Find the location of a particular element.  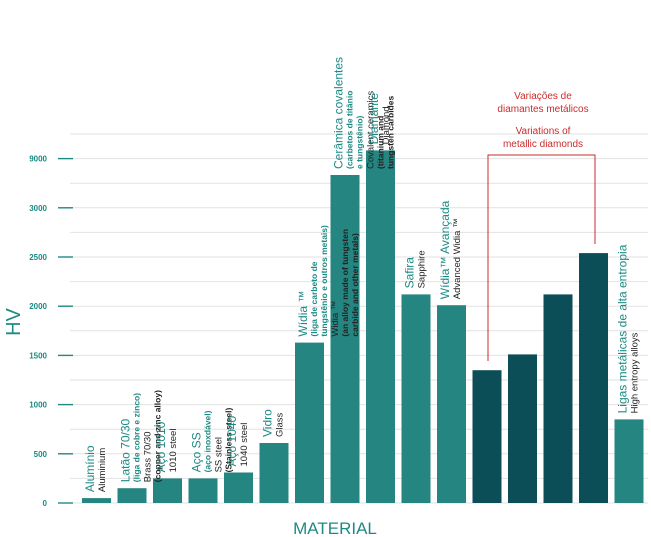

bar-label-group: Aço 1010 1010 steel is located at coordinates (166, 446).